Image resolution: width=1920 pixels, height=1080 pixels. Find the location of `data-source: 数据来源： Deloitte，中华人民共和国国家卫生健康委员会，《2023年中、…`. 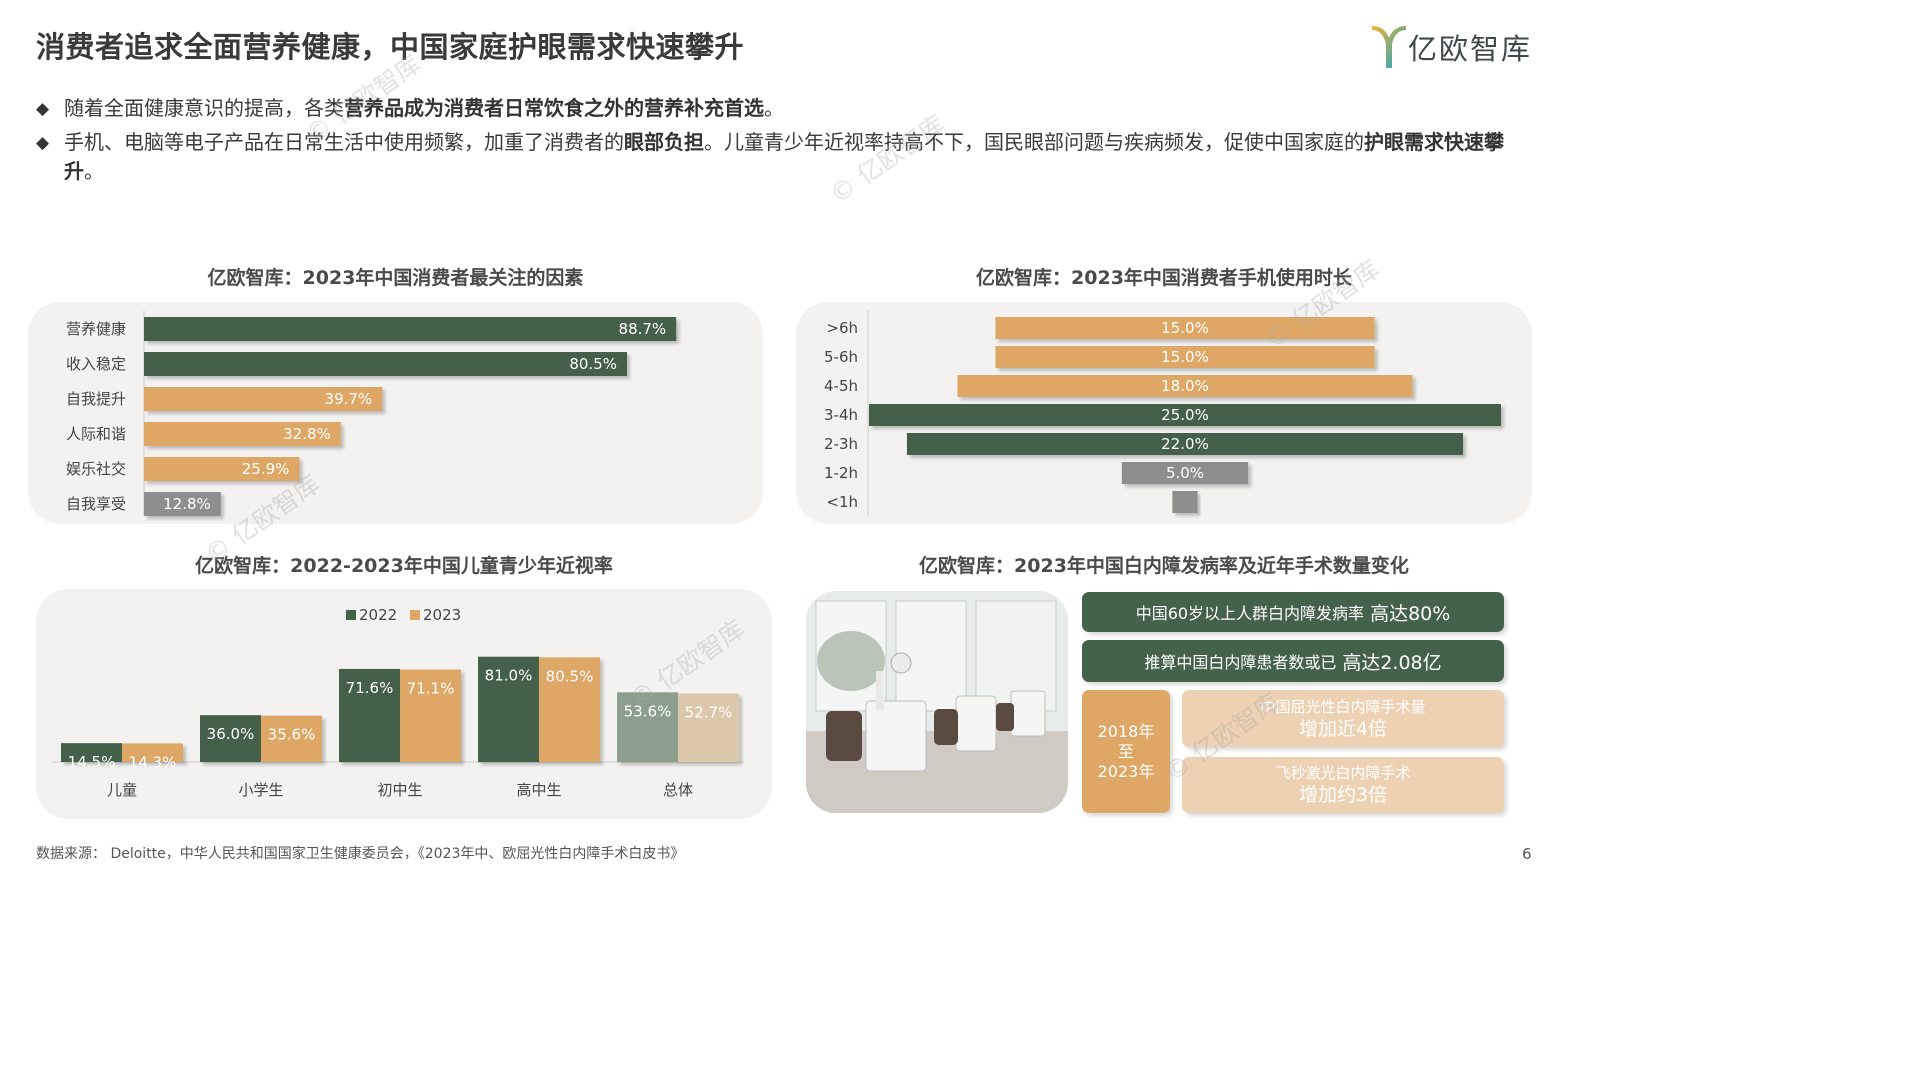

data-source: 数据来源： Deloitte，中华人民共和国国家卫生健康委员会，《2023年中、… is located at coordinates (360, 854).